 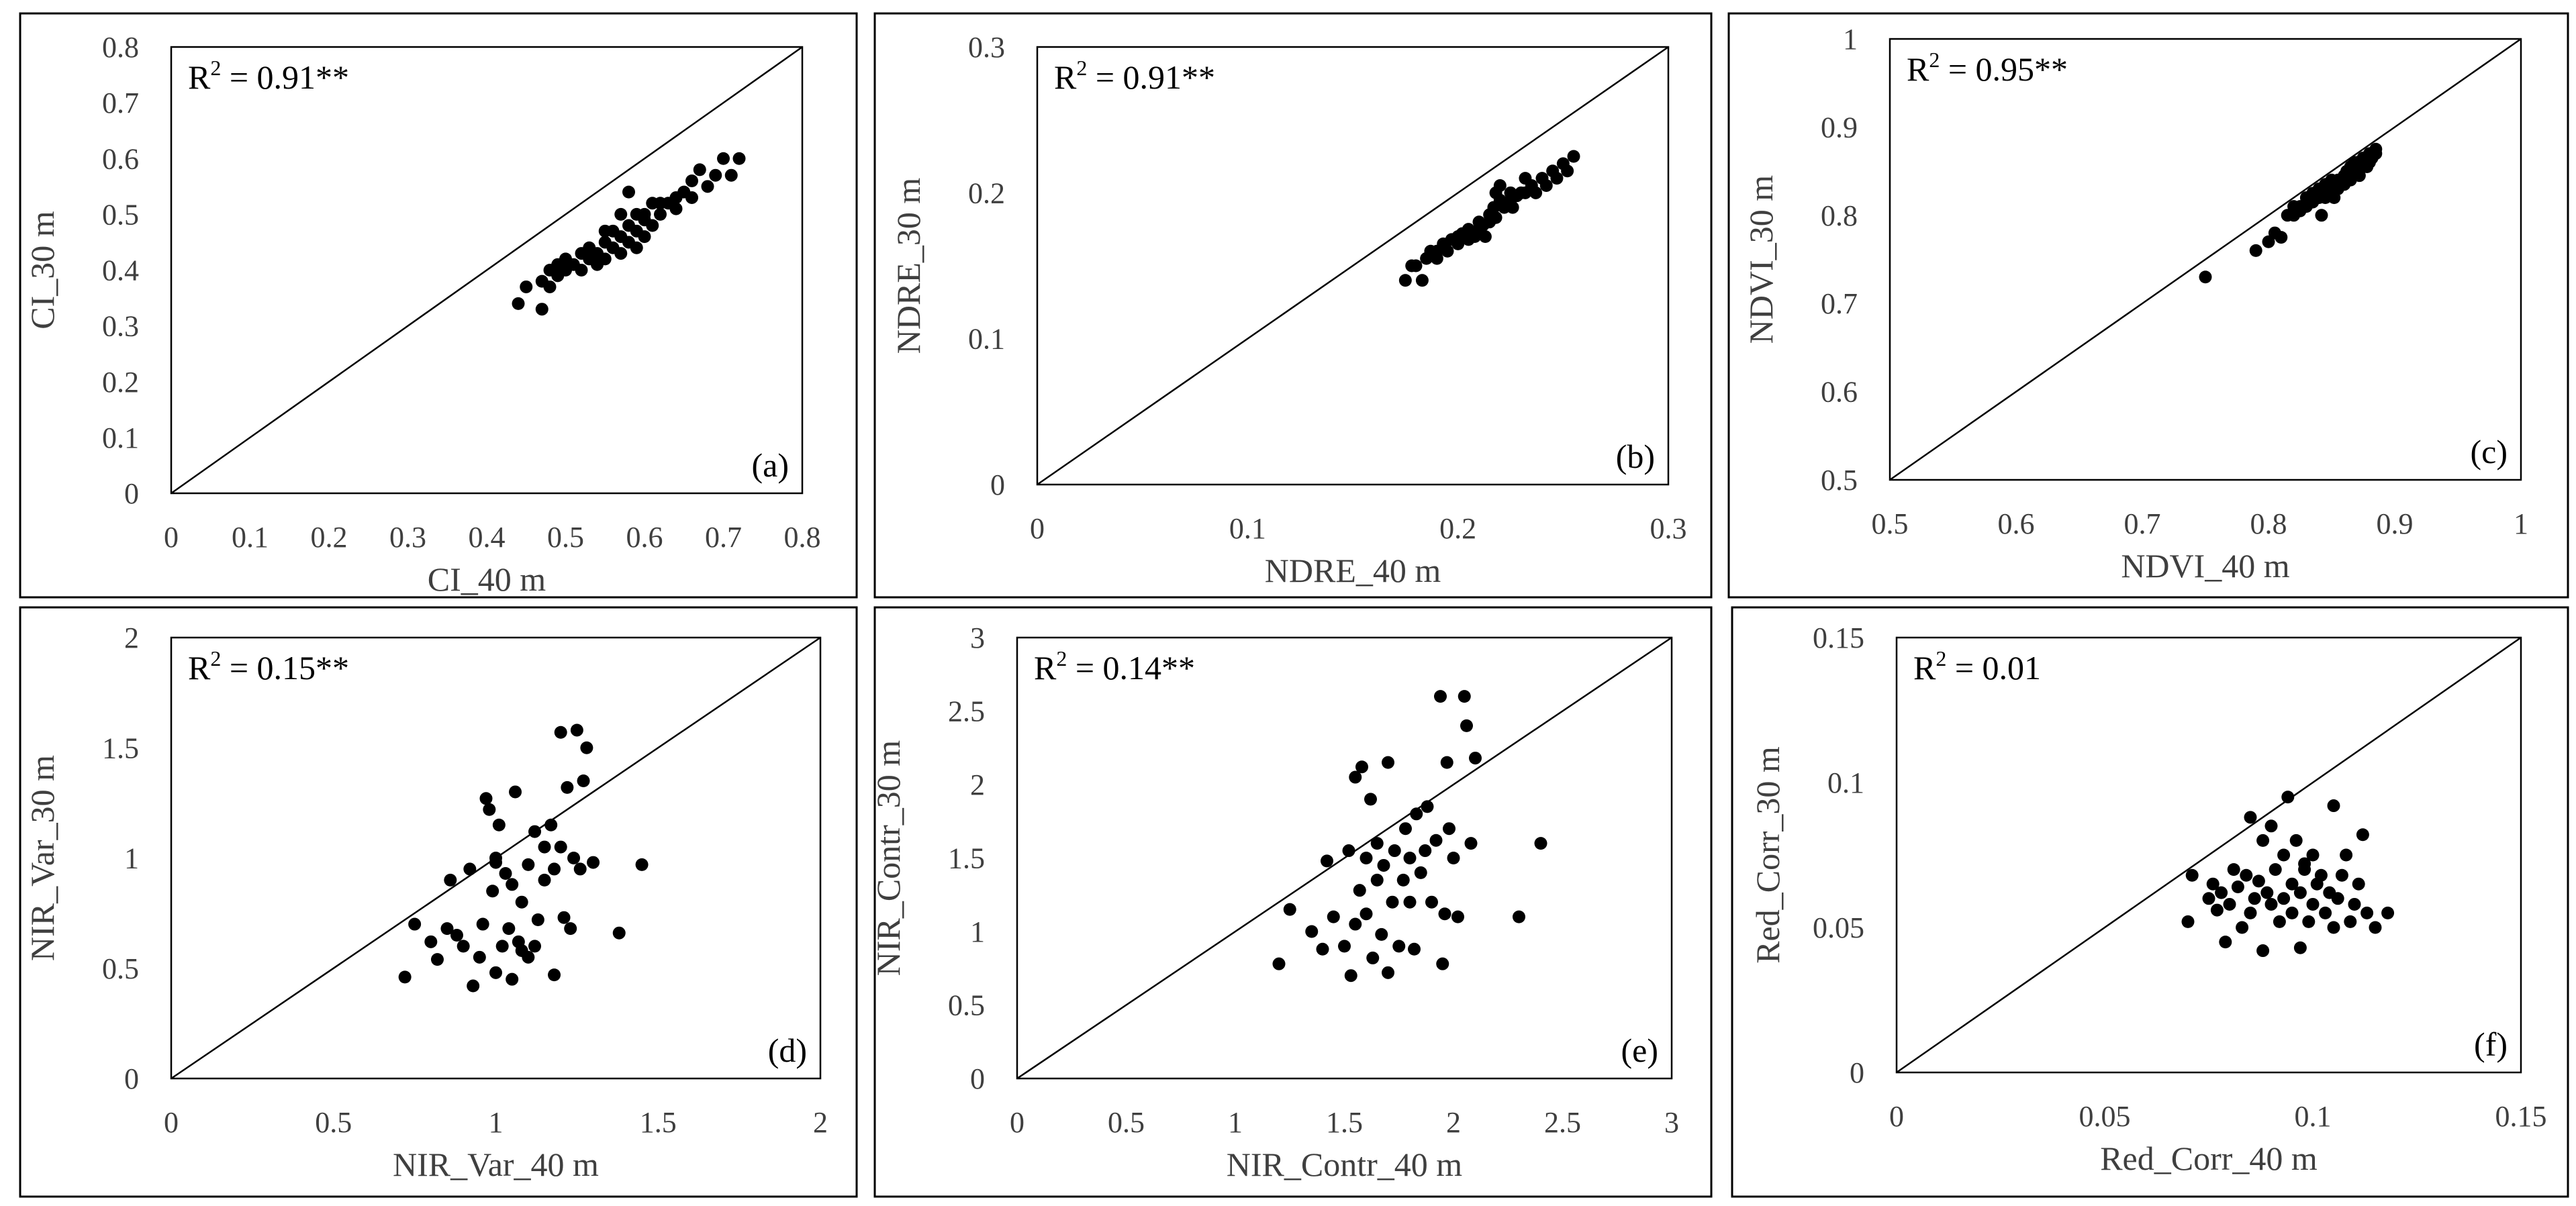 What do you see at coordinates (1838, 637) in the screenshot?
I see `y-tick-label: 0.15` at bounding box center [1838, 637].